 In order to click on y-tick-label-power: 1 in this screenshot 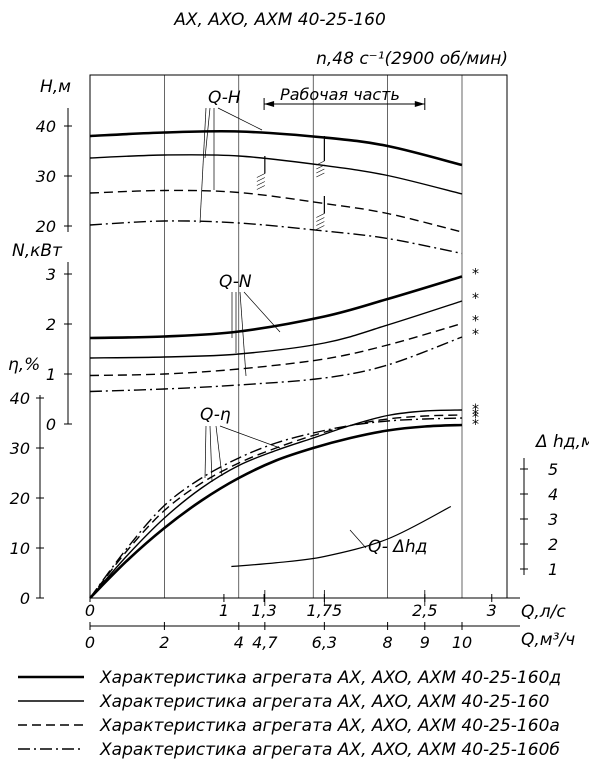, I will do `click(51, 374)`.